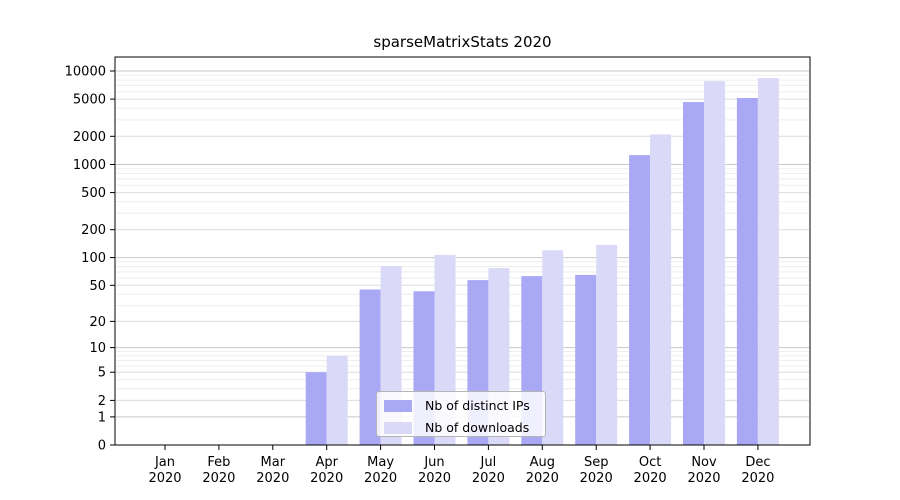 The width and height of the screenshot is (900, 500). Describe the element at coordinates (596, 462) in the screenshot. I see `x-tick-label-month: Sep` at that location.